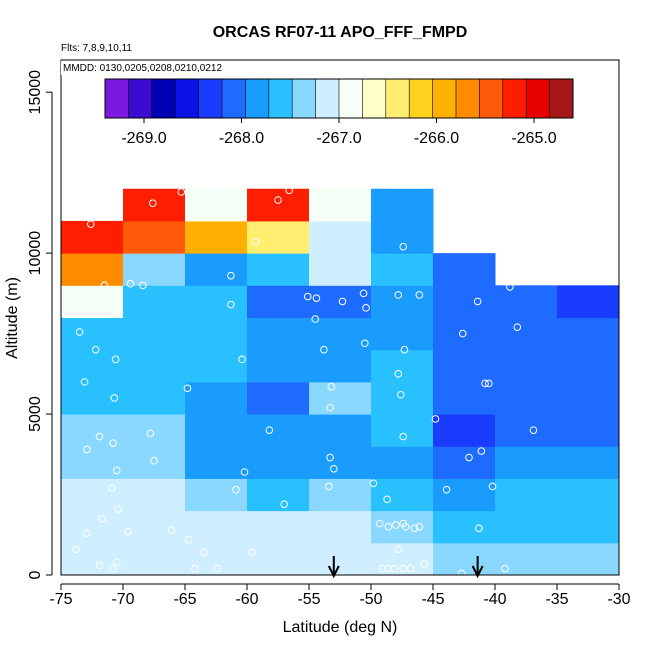  Describe the element at coordinates (533, 138) in the screenshot. I see `colorbar-tick-label: -265.0` at that location.